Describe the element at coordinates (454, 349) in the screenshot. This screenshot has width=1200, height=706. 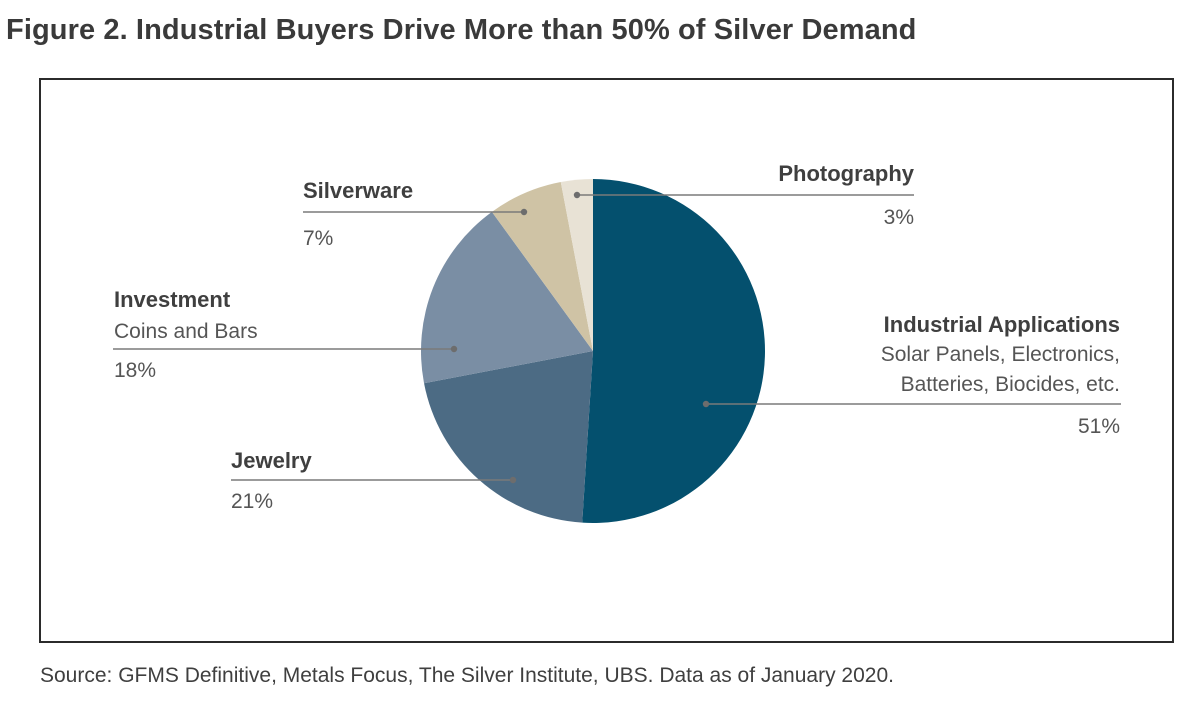
I see `leader-dot-investment` at that location.